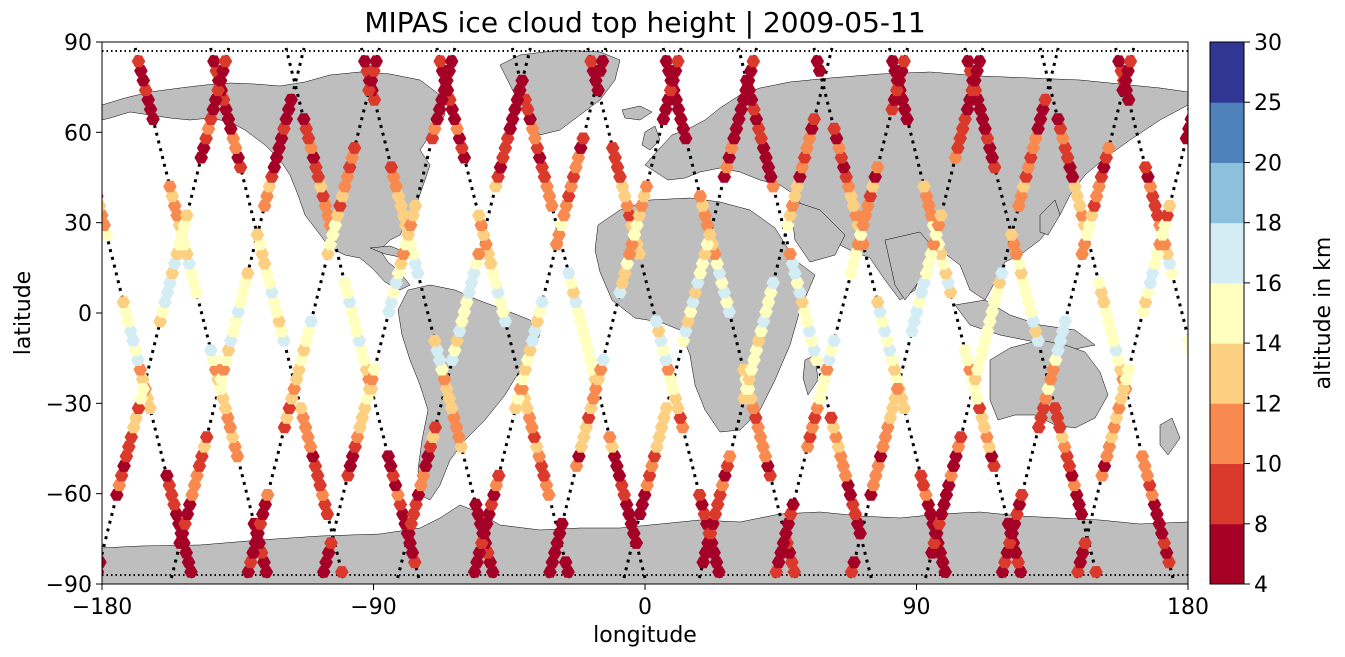 This screenshot has height=657, width=1345. I want to click on land-japan, so click(1050, 217).